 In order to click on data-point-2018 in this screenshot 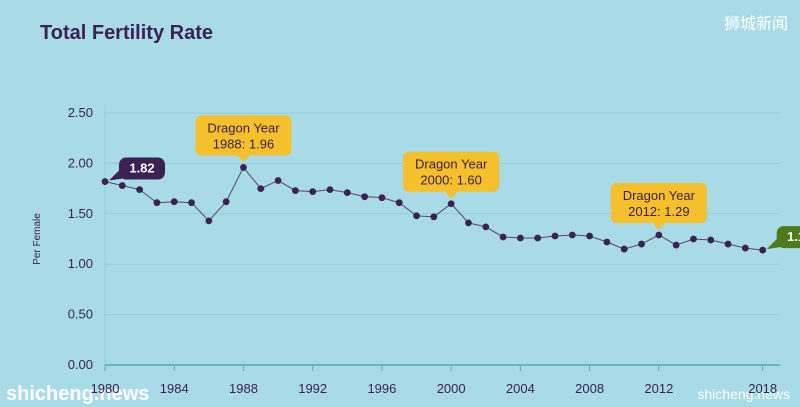, I will do `click(763, 250)`.